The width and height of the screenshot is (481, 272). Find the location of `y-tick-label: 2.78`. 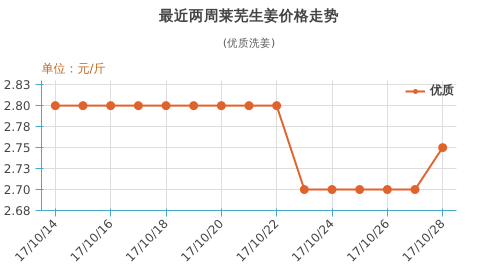

y-tick-label: 2.78 is located at coordinates (17, 127).